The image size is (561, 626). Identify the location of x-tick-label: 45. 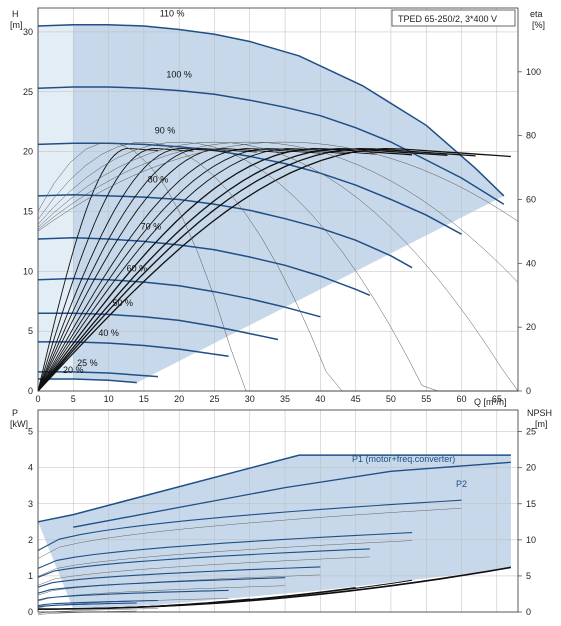
(356, 399).